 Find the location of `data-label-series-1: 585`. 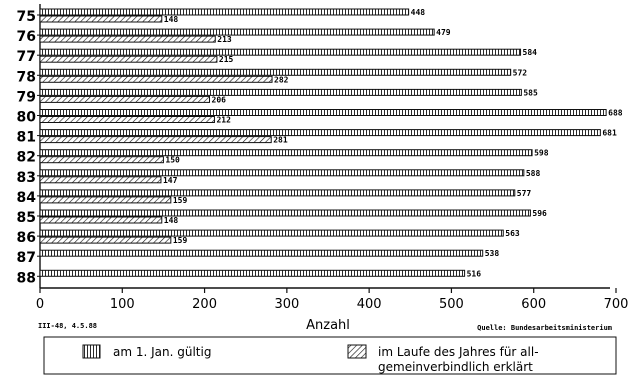

data-label-series-1: 585 is located at coordinates (530, 92).